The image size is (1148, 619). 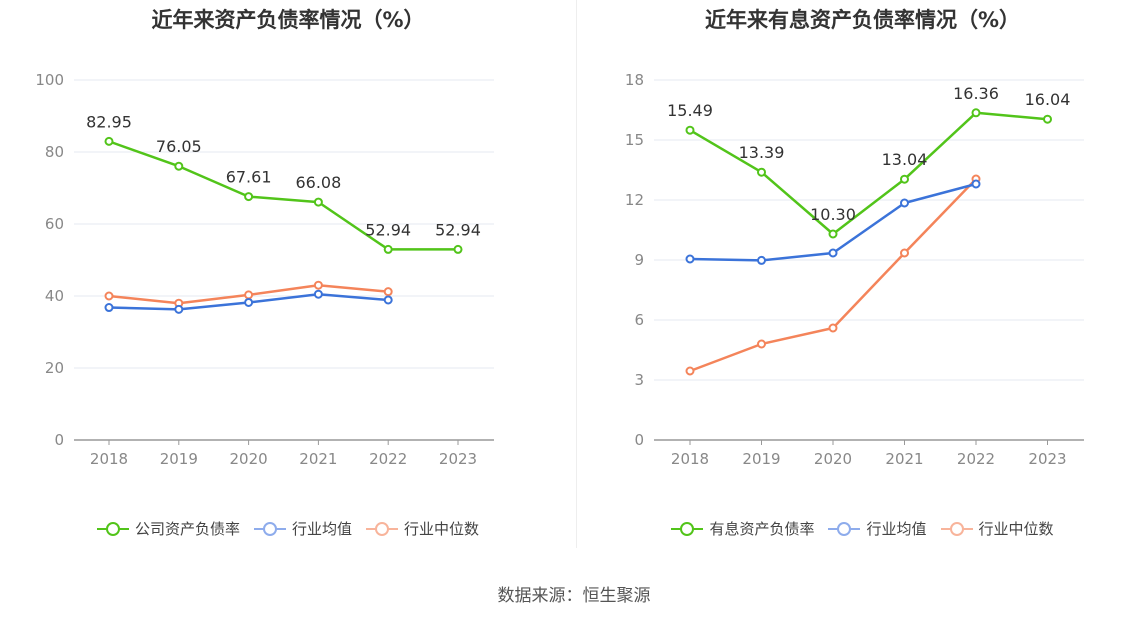 I want to click on data-label: 16.04, so click(x=1048, y=99).